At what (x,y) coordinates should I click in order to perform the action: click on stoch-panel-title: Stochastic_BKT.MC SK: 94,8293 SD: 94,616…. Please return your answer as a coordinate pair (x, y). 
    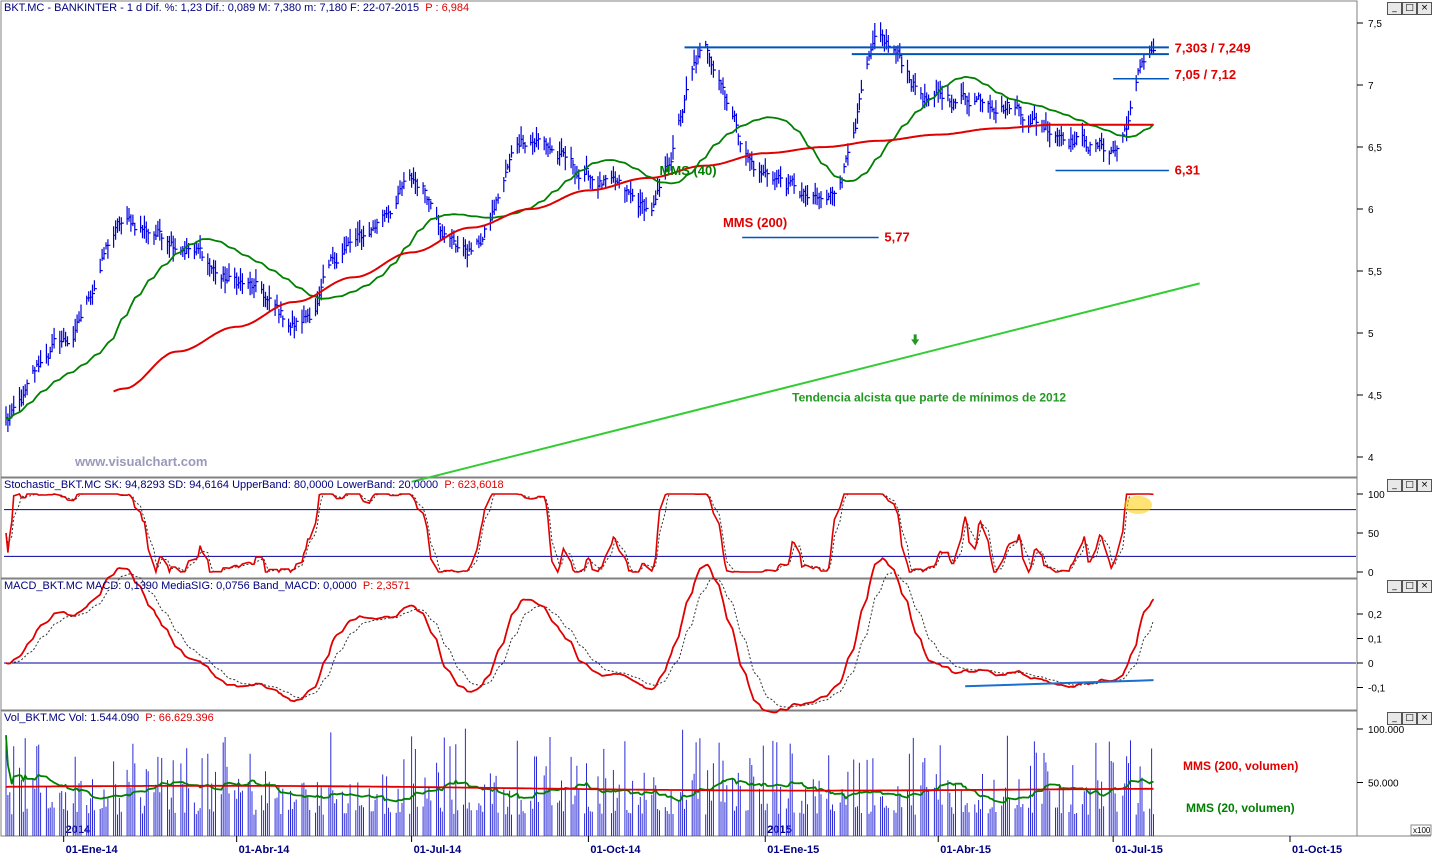
    Looking at the image, I should click on (254, 485).